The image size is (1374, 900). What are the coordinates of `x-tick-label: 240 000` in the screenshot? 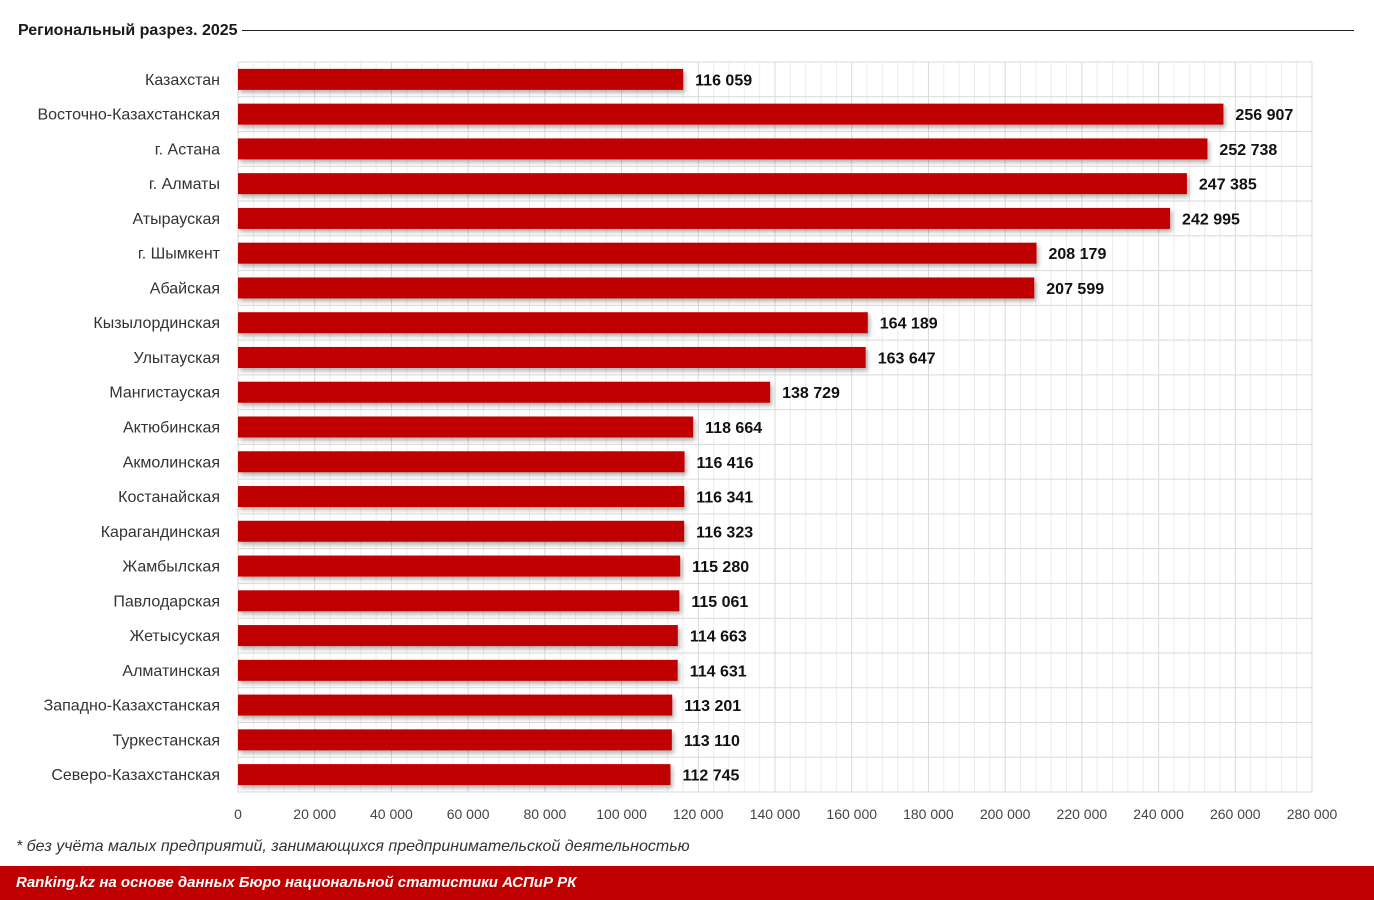 It's located at (1158, 814).